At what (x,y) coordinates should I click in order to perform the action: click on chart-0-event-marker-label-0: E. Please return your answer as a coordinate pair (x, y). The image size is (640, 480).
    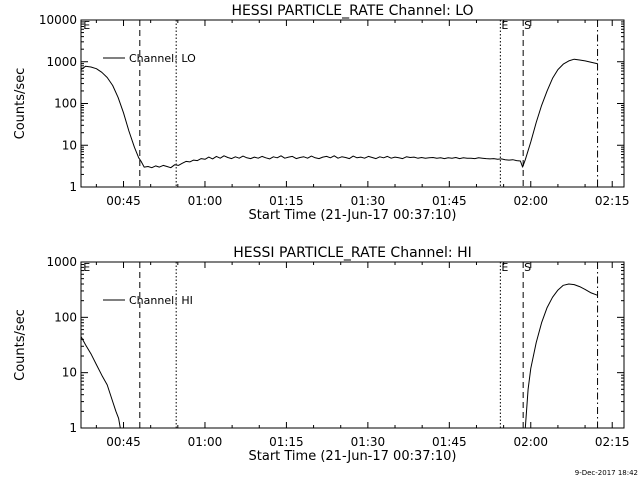
    Looking at the image, I should click on (86, 25).